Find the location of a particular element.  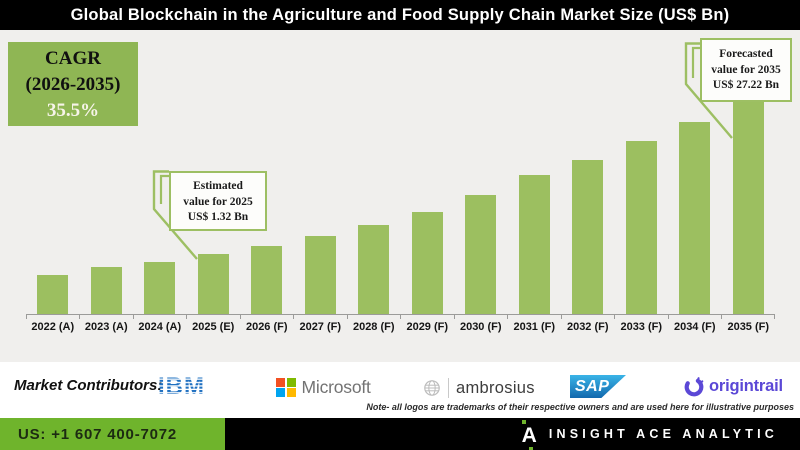

bar-2035 is located at coordinates (748, 207).